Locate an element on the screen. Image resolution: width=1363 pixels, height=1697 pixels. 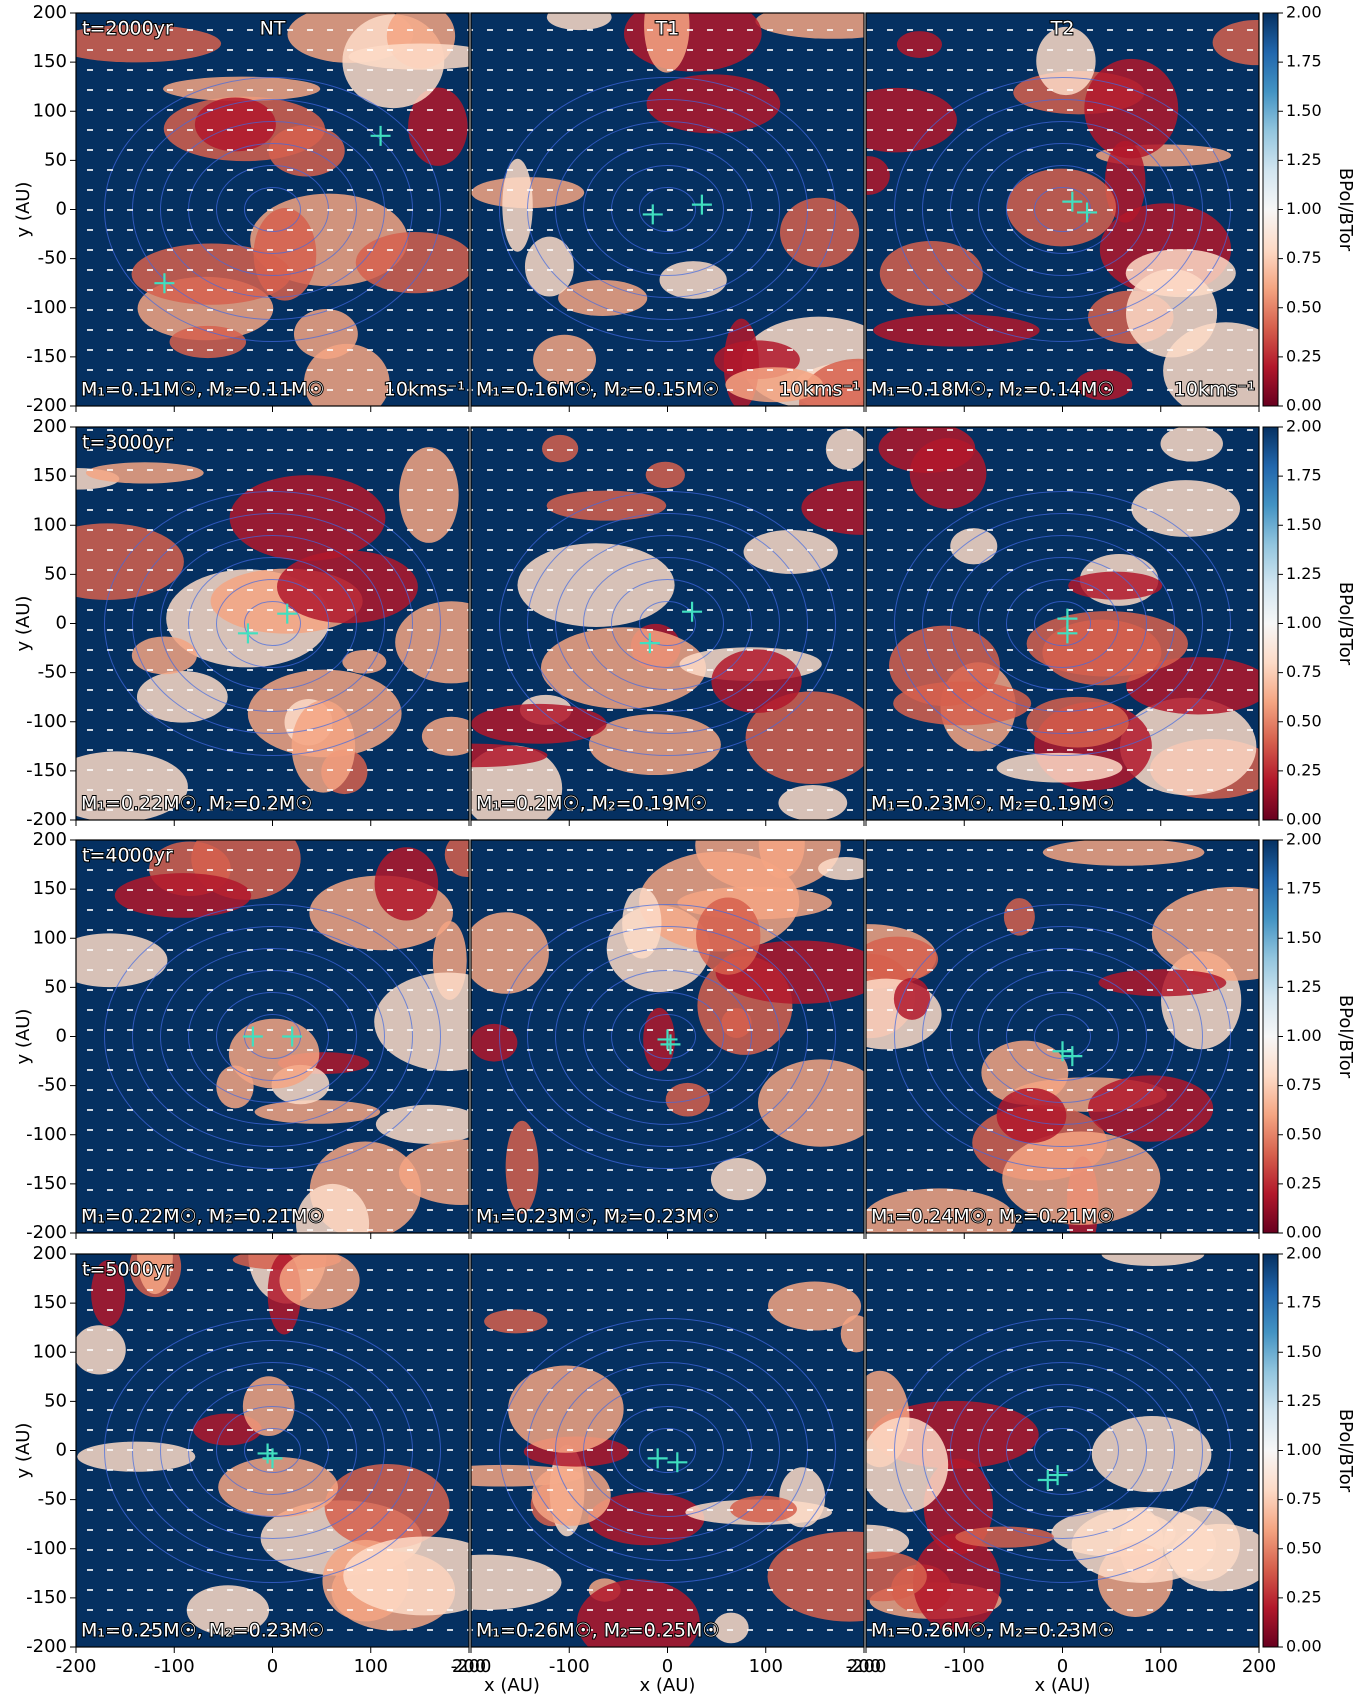
mass-label: M₁=0.25M☉, M₂=0.23M☉ is located at coordinates (202, 1631).